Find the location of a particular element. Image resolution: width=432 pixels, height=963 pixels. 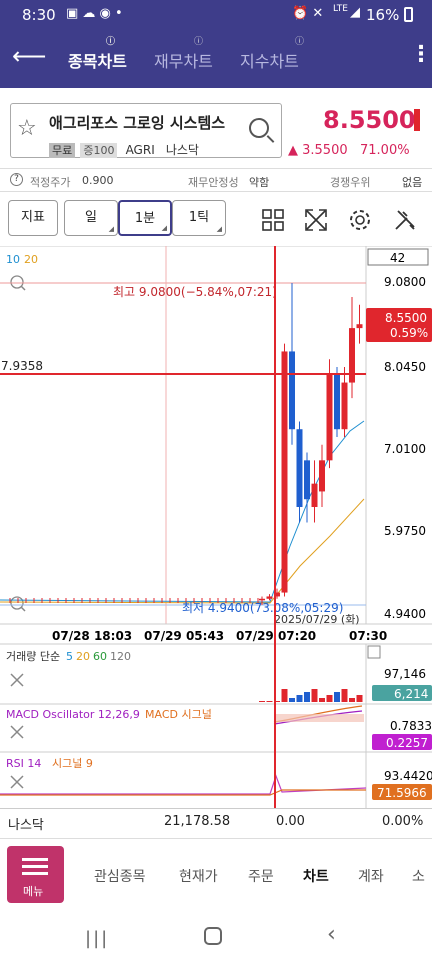

system-navigation: ||| ‹ is located at coordinates (216, 936).